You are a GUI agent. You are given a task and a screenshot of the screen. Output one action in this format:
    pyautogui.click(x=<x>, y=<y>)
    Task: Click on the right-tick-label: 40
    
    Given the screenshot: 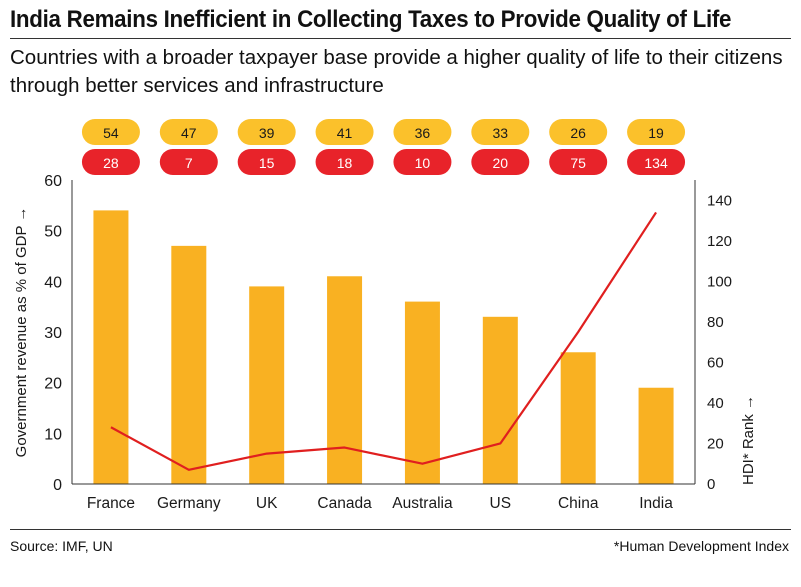 What is the action you would take?
    pyautogui.click(x=715, y=403)
    